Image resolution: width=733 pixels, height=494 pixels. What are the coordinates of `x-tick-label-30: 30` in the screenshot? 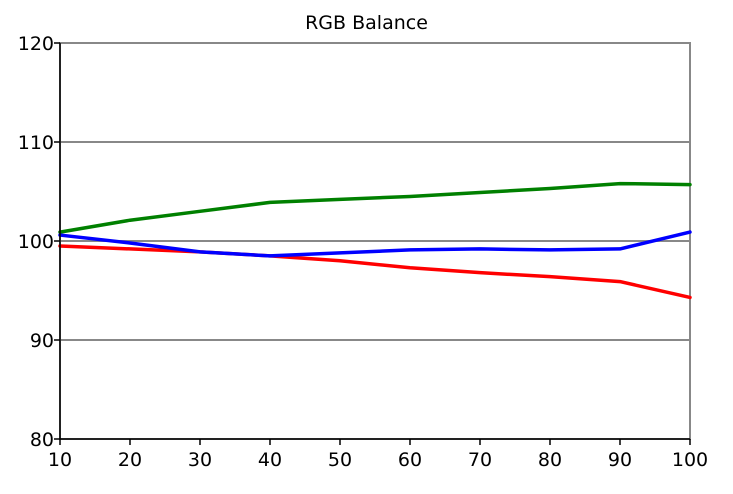 It's located at (200, 460).